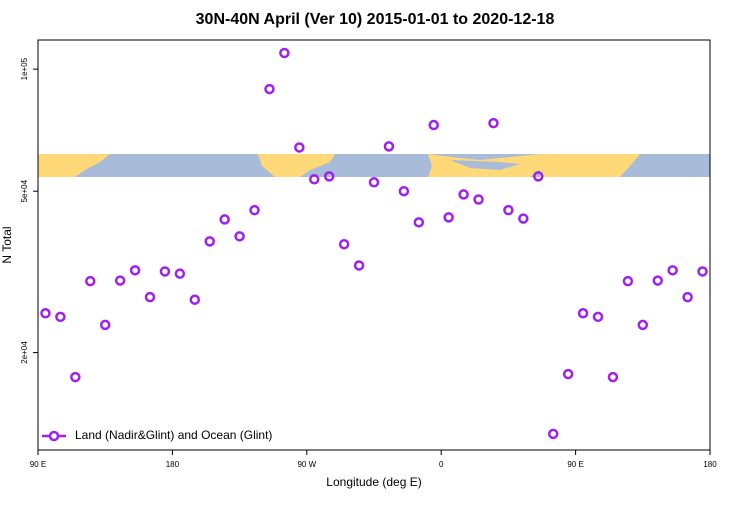  Describe the element at coordinates (24, 352) in the screenshot. I see `y-tick-label: 2e+04` at that location.